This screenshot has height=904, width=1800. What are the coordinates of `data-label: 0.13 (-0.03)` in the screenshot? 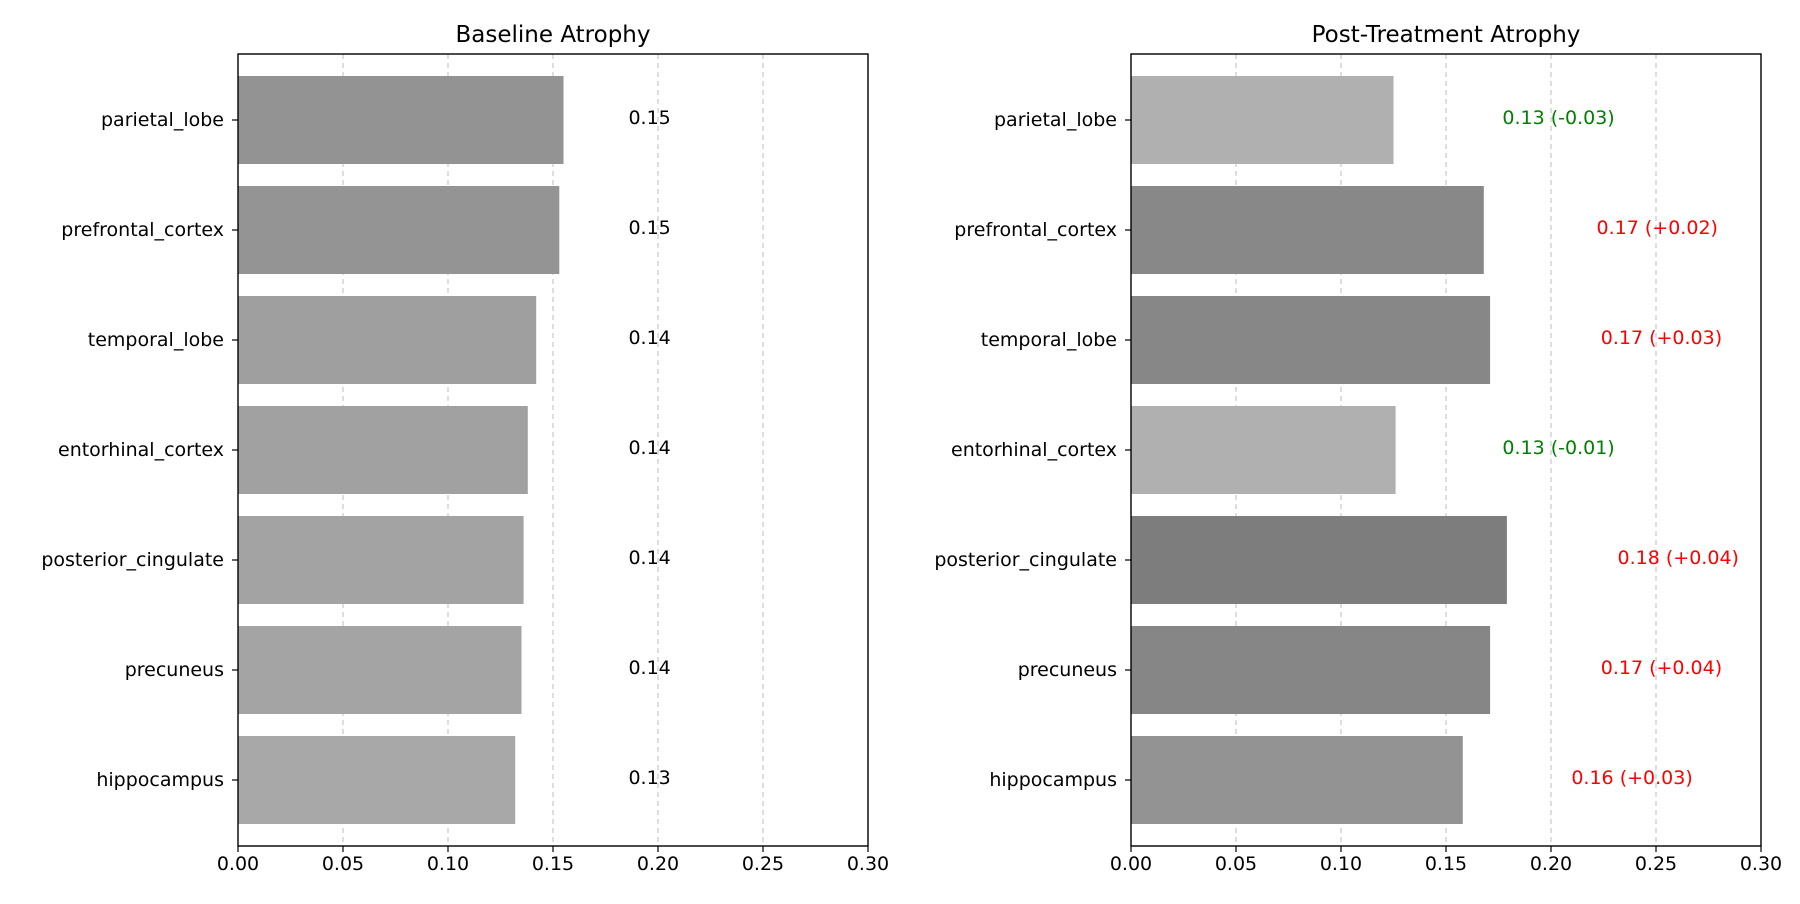 It's located at (1558, 118).